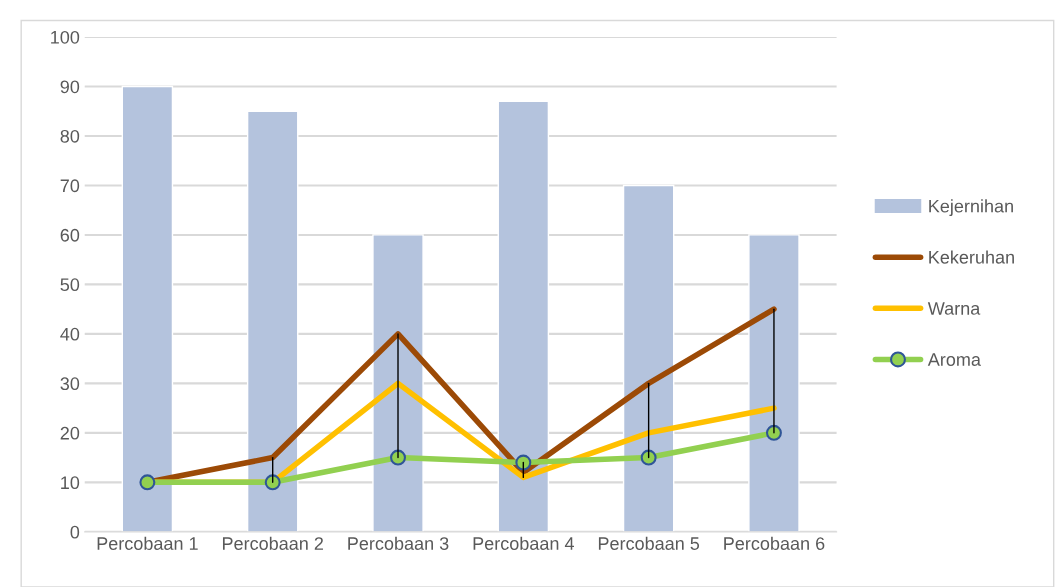 This screenshot has height=587, width=1059. What do you see at coordinates (70, 483) in the screenshot?
I see `y-tick-label: 10` at bounding box center [70, 483].